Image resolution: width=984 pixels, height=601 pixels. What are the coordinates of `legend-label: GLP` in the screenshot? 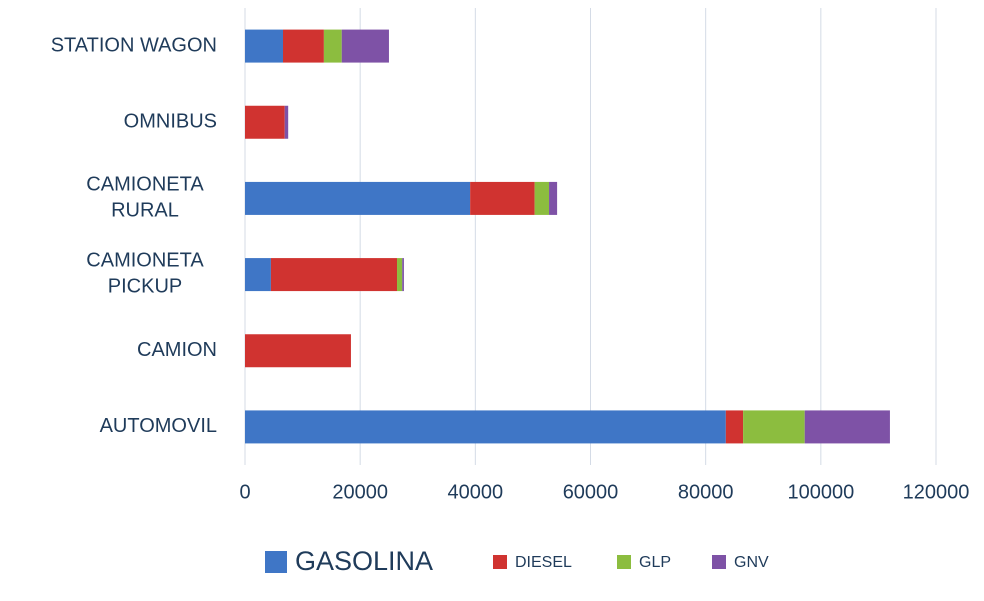 It's located at (655, 562).